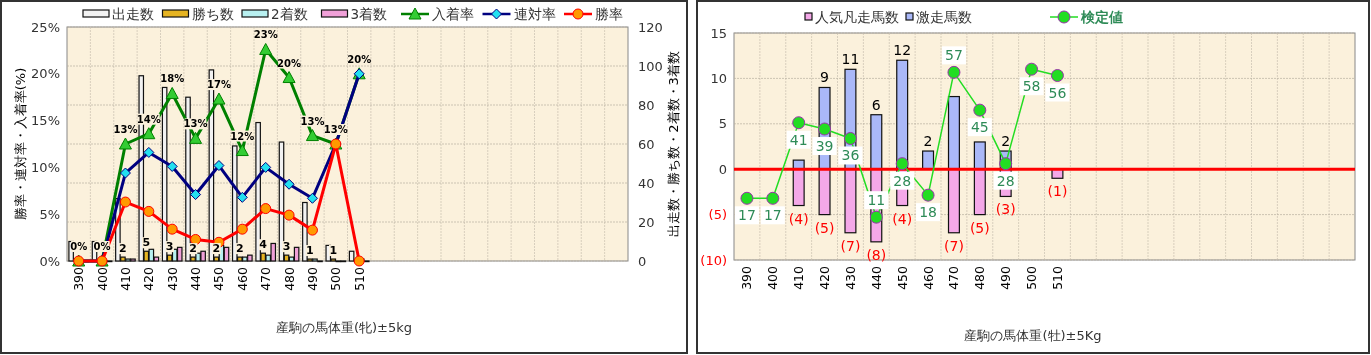 The width and height of the screenshot is (1371, 355). Describe the element at coordinates (148, 119) in the screenshot. I see `data-label: 14%` at that location.